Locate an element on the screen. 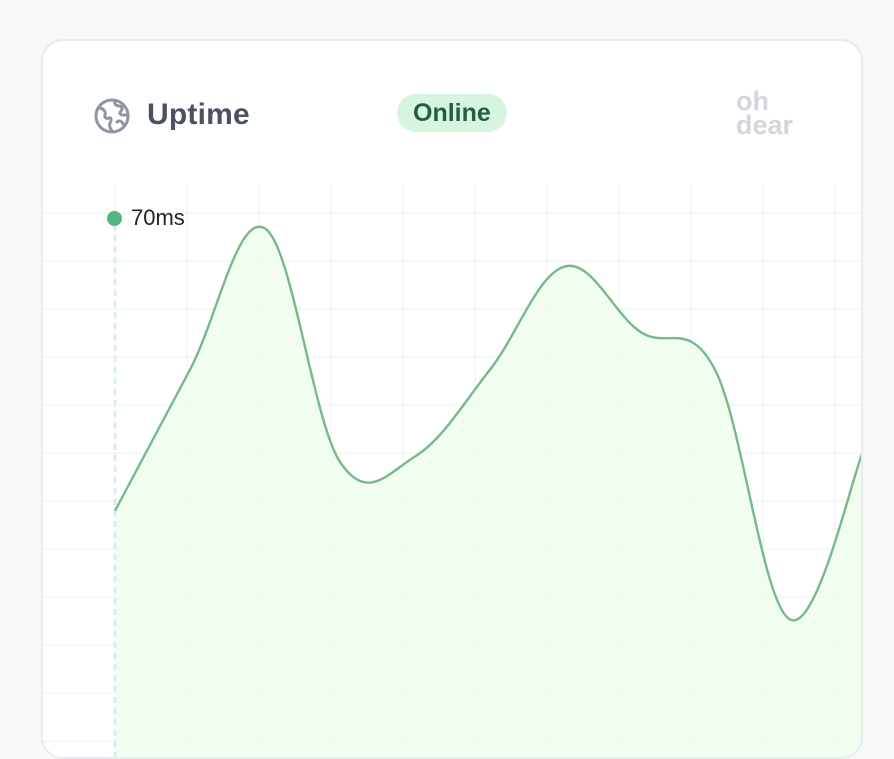  status-badge: Online is located at coordinates (452, 113).